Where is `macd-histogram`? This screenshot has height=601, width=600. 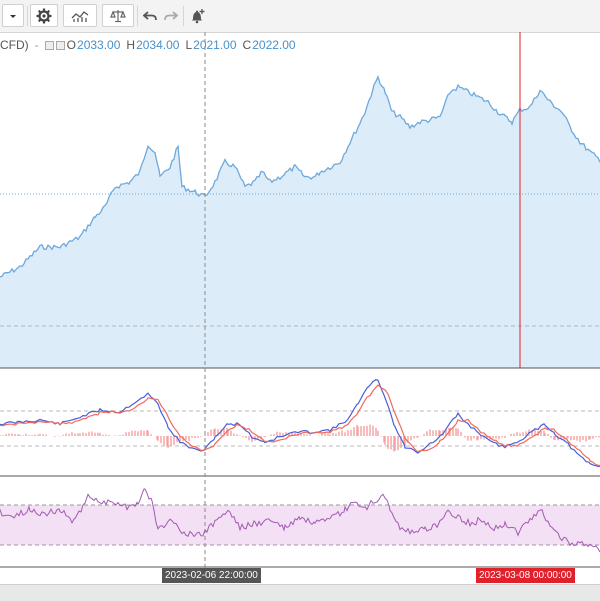
macd-histogram is located at coordinates (300, 438).